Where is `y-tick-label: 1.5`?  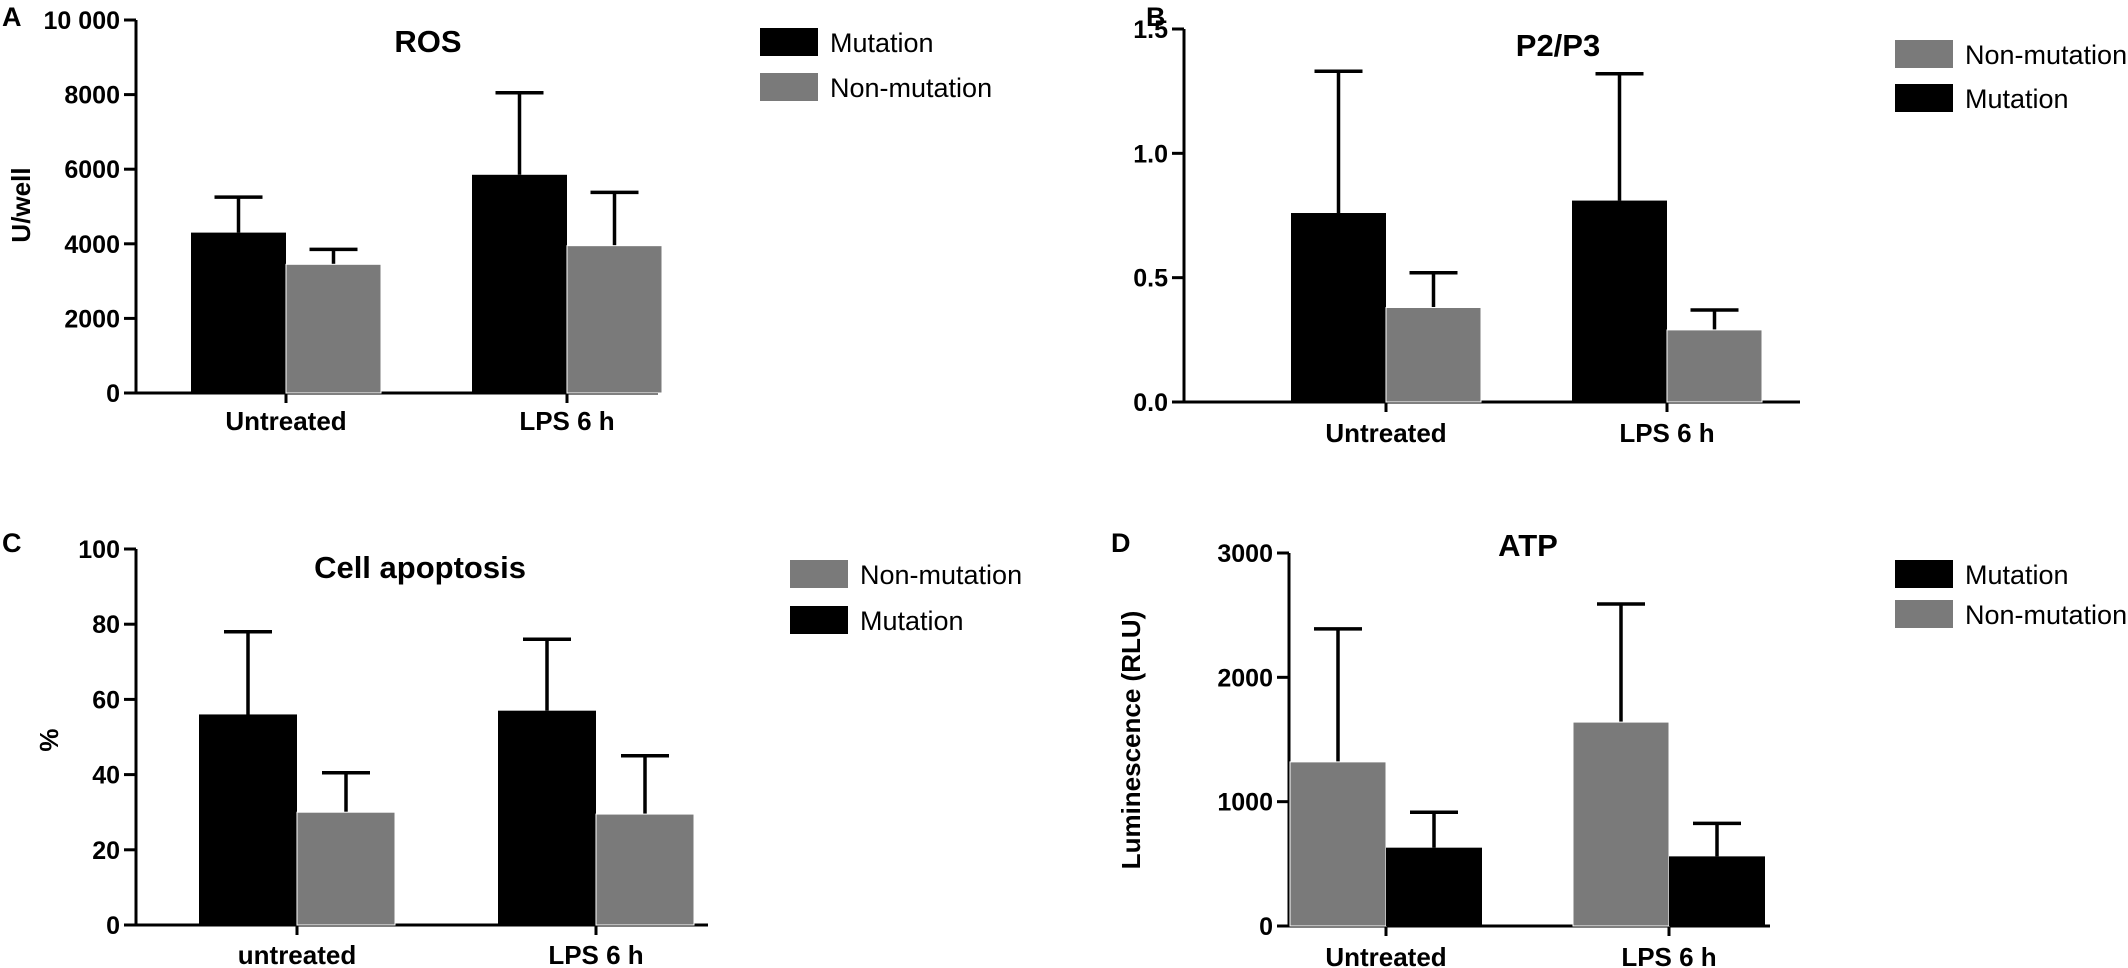 y-tick-label: 1.5 is located at coordinates (1150, 30).